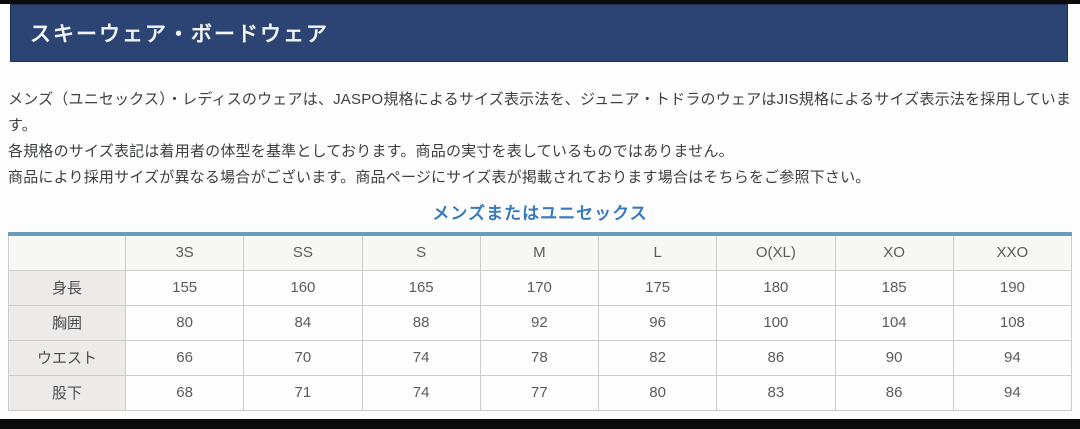  I want to click on size-column-header: M, so click(539, 252).